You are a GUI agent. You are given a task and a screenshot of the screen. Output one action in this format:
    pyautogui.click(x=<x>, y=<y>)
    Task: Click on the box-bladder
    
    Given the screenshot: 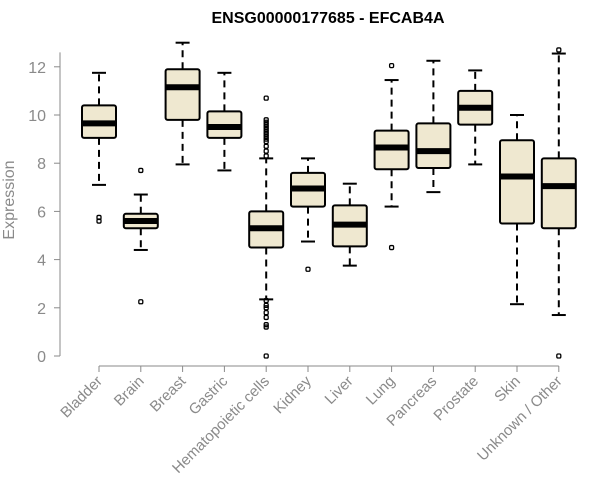 What is the action you would take?
    pyautogui.click(x=99, y=147)
    